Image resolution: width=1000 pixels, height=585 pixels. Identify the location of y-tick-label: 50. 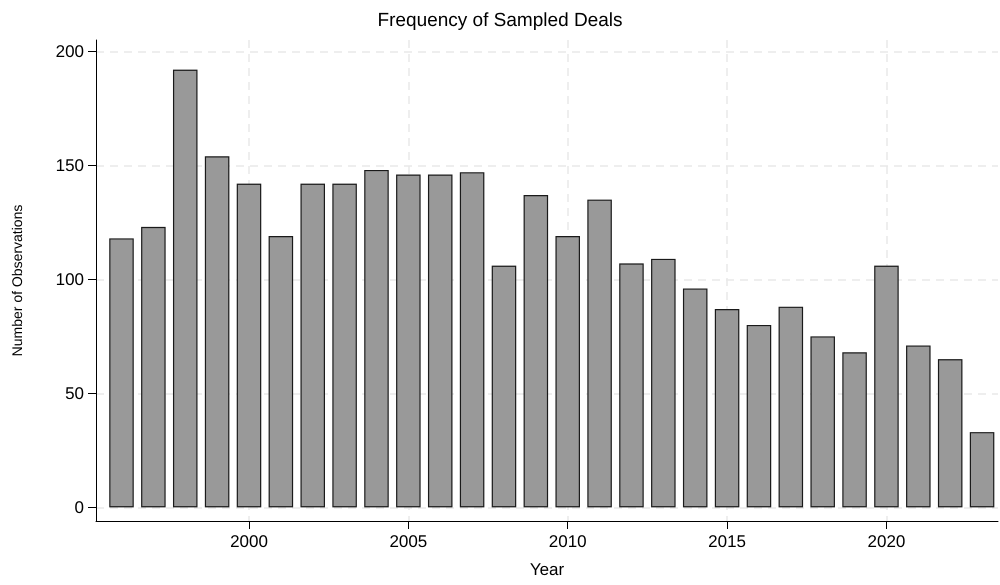
(74, 393).